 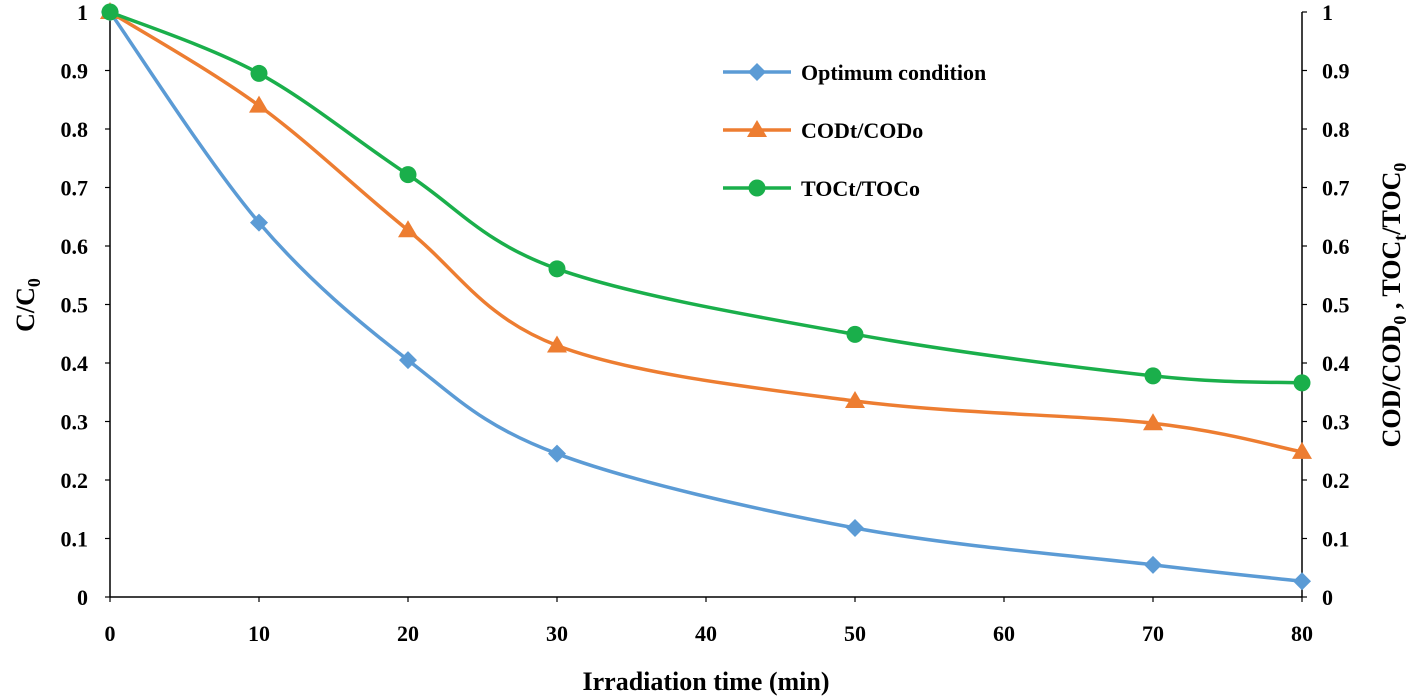 What do you see at coordinates (862, 130) in the screenshot?
I see `legend-label: CODt/CODo` at bounding box center [862, 130].